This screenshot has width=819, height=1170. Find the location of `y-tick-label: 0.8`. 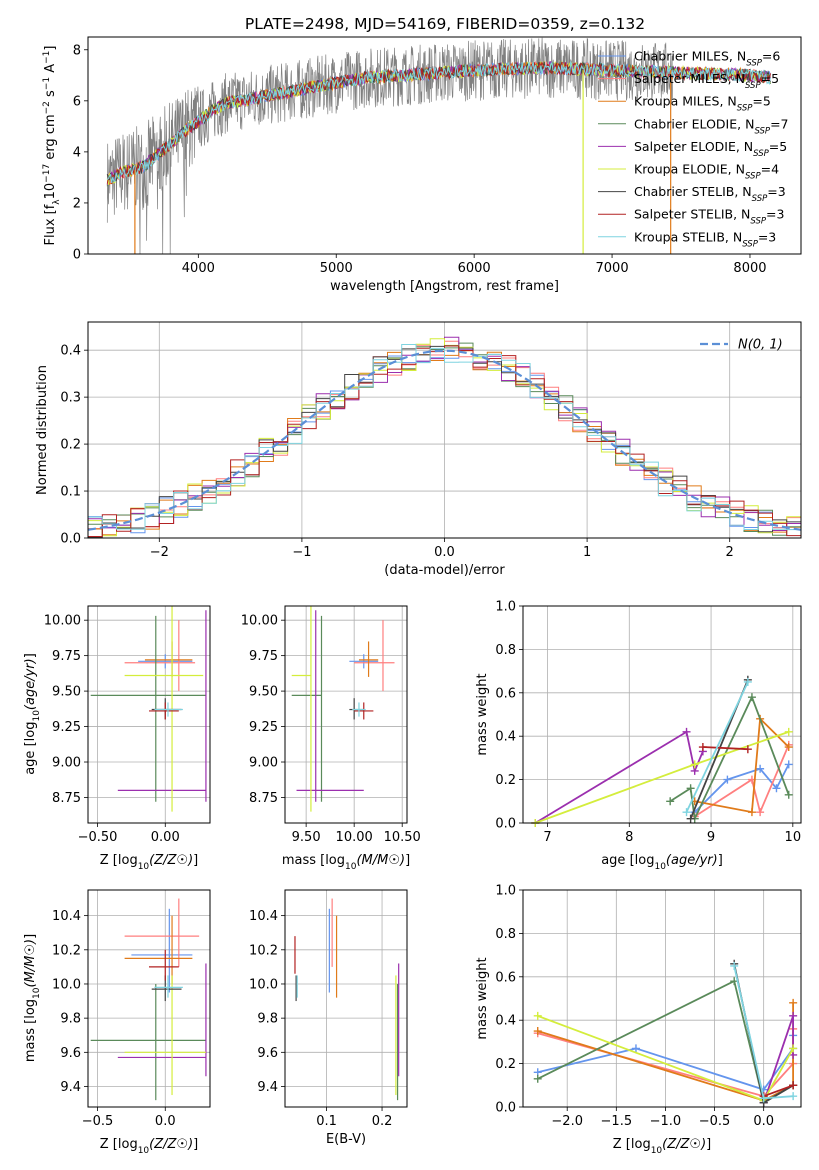

y-tick-label: 0.8 is located at coordinates (505, 650).